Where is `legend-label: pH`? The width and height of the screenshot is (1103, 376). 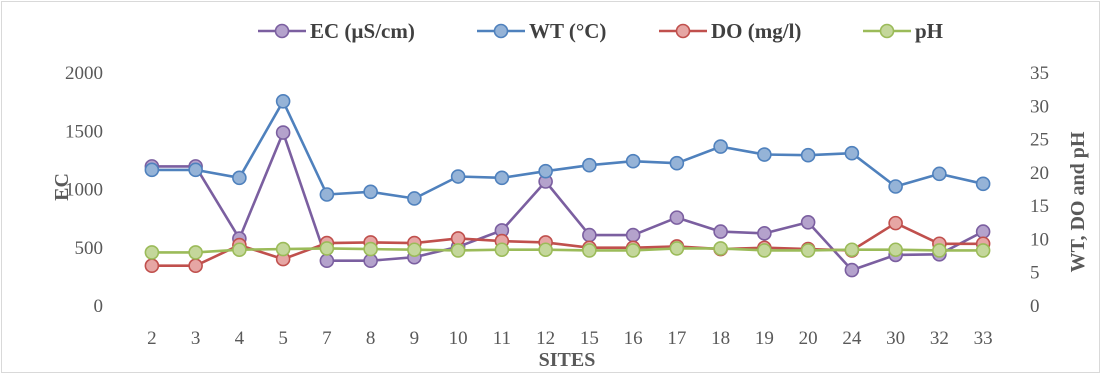 legend-label: pH is located at coordinates (929, 31).